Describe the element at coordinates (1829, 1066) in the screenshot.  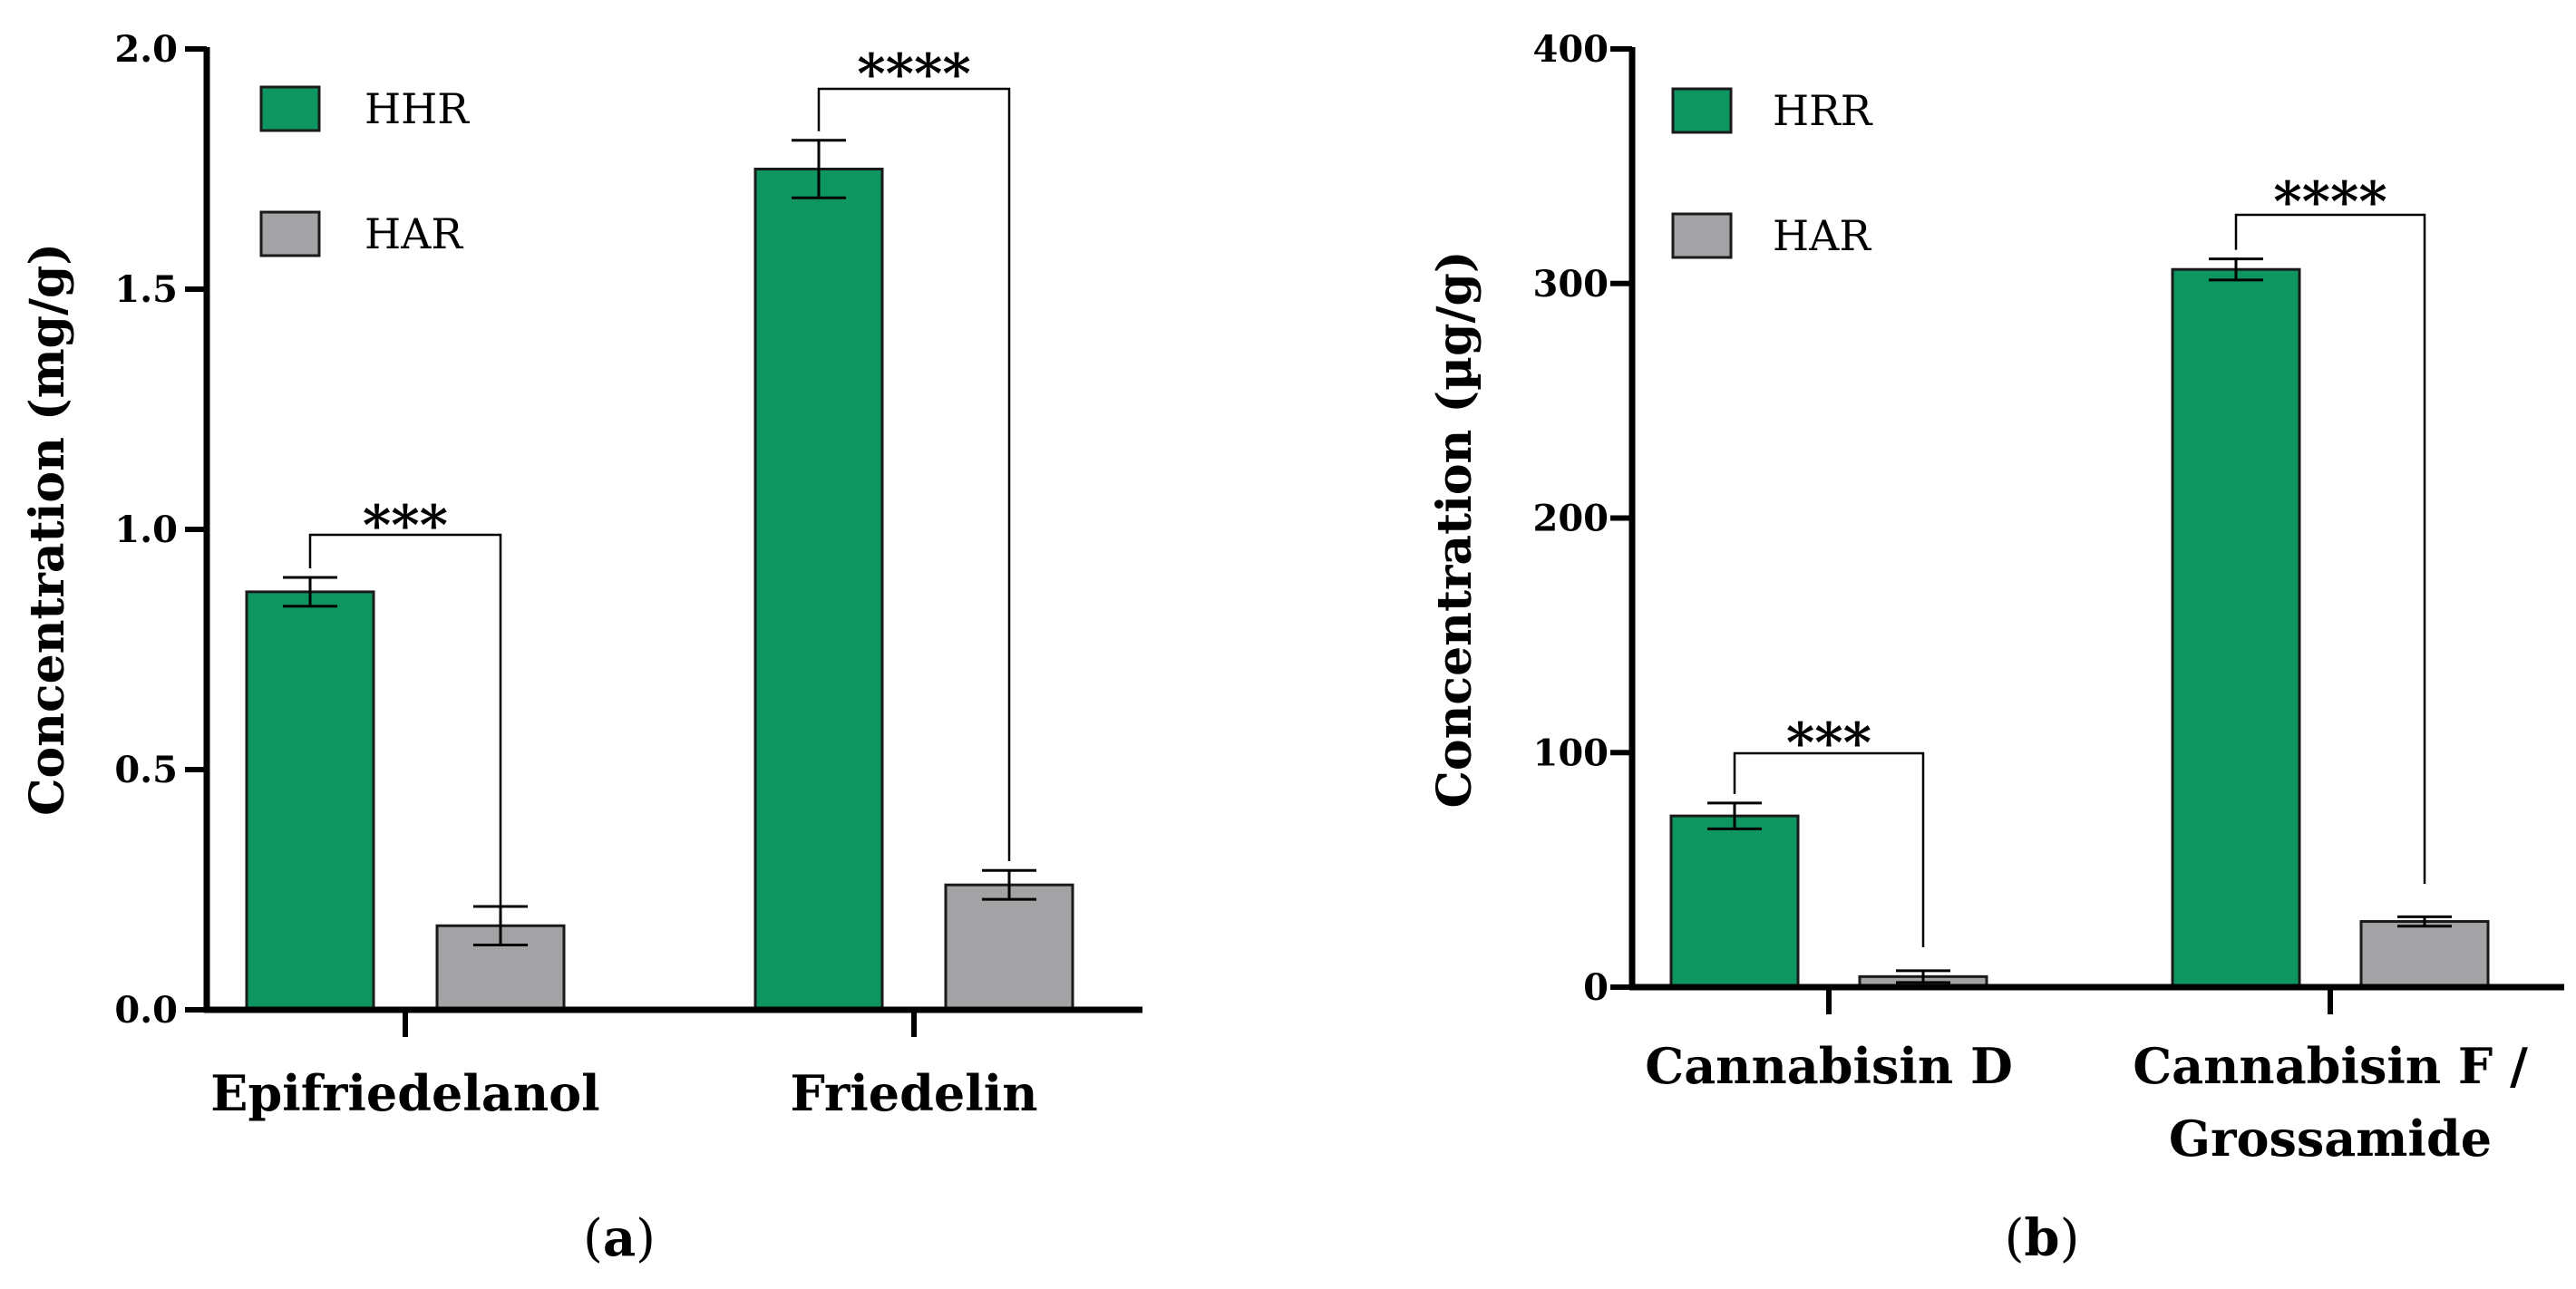
I see `panel-b-category-label: Cannabisin D` at that location.